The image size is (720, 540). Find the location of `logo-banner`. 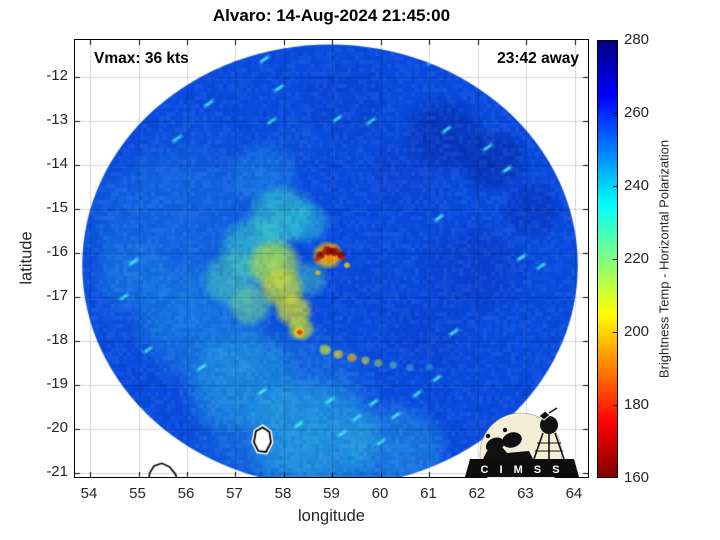

logo-banner is located at coordinates (522, 468).